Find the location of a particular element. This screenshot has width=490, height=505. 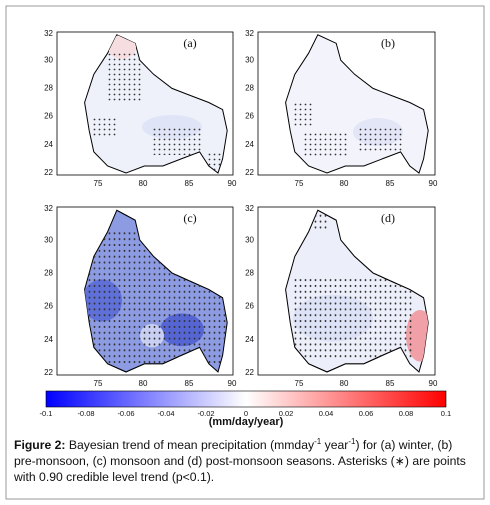

colorbar-tick-label: 0.04 is located at coordinates (326, 413).